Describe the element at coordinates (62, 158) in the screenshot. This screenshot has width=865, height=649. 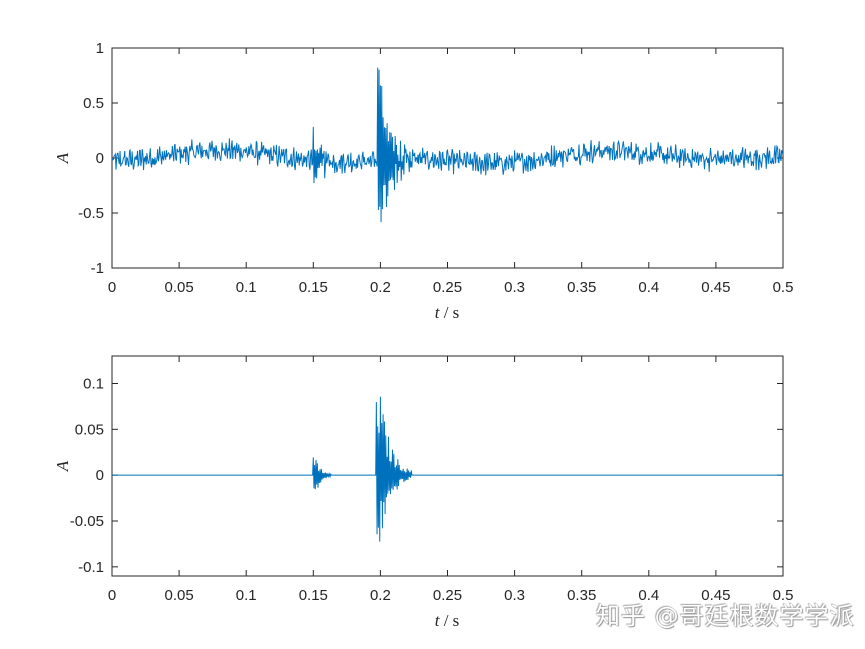
I see `top-y-axis-label: A` at that location.